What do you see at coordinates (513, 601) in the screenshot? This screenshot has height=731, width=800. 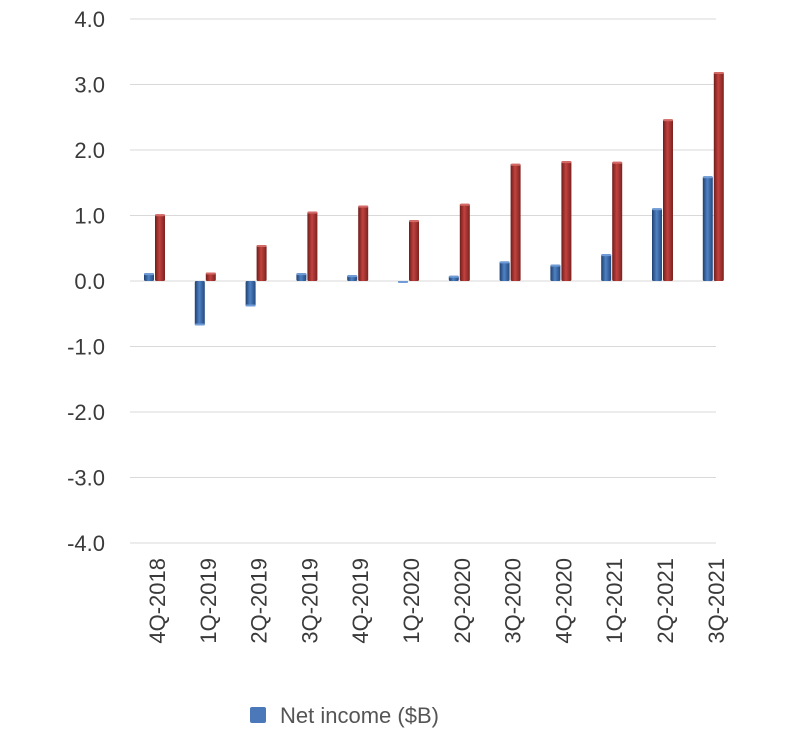 I see `x-category-label: 3Q-2020` at bounding box center [513, 601].